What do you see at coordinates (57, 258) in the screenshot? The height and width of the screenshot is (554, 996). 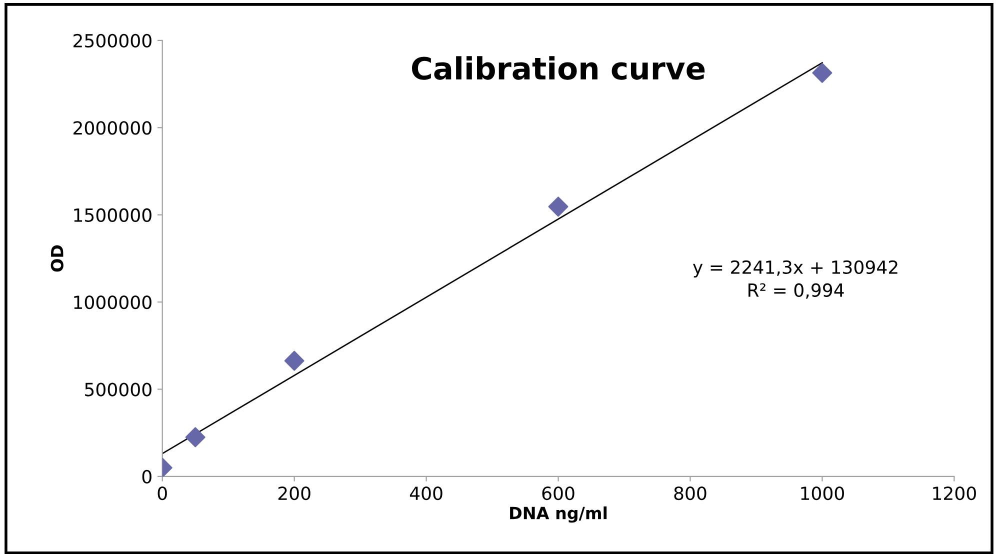 I see `y-axis-title: OD` at bounding box center [57, 258].